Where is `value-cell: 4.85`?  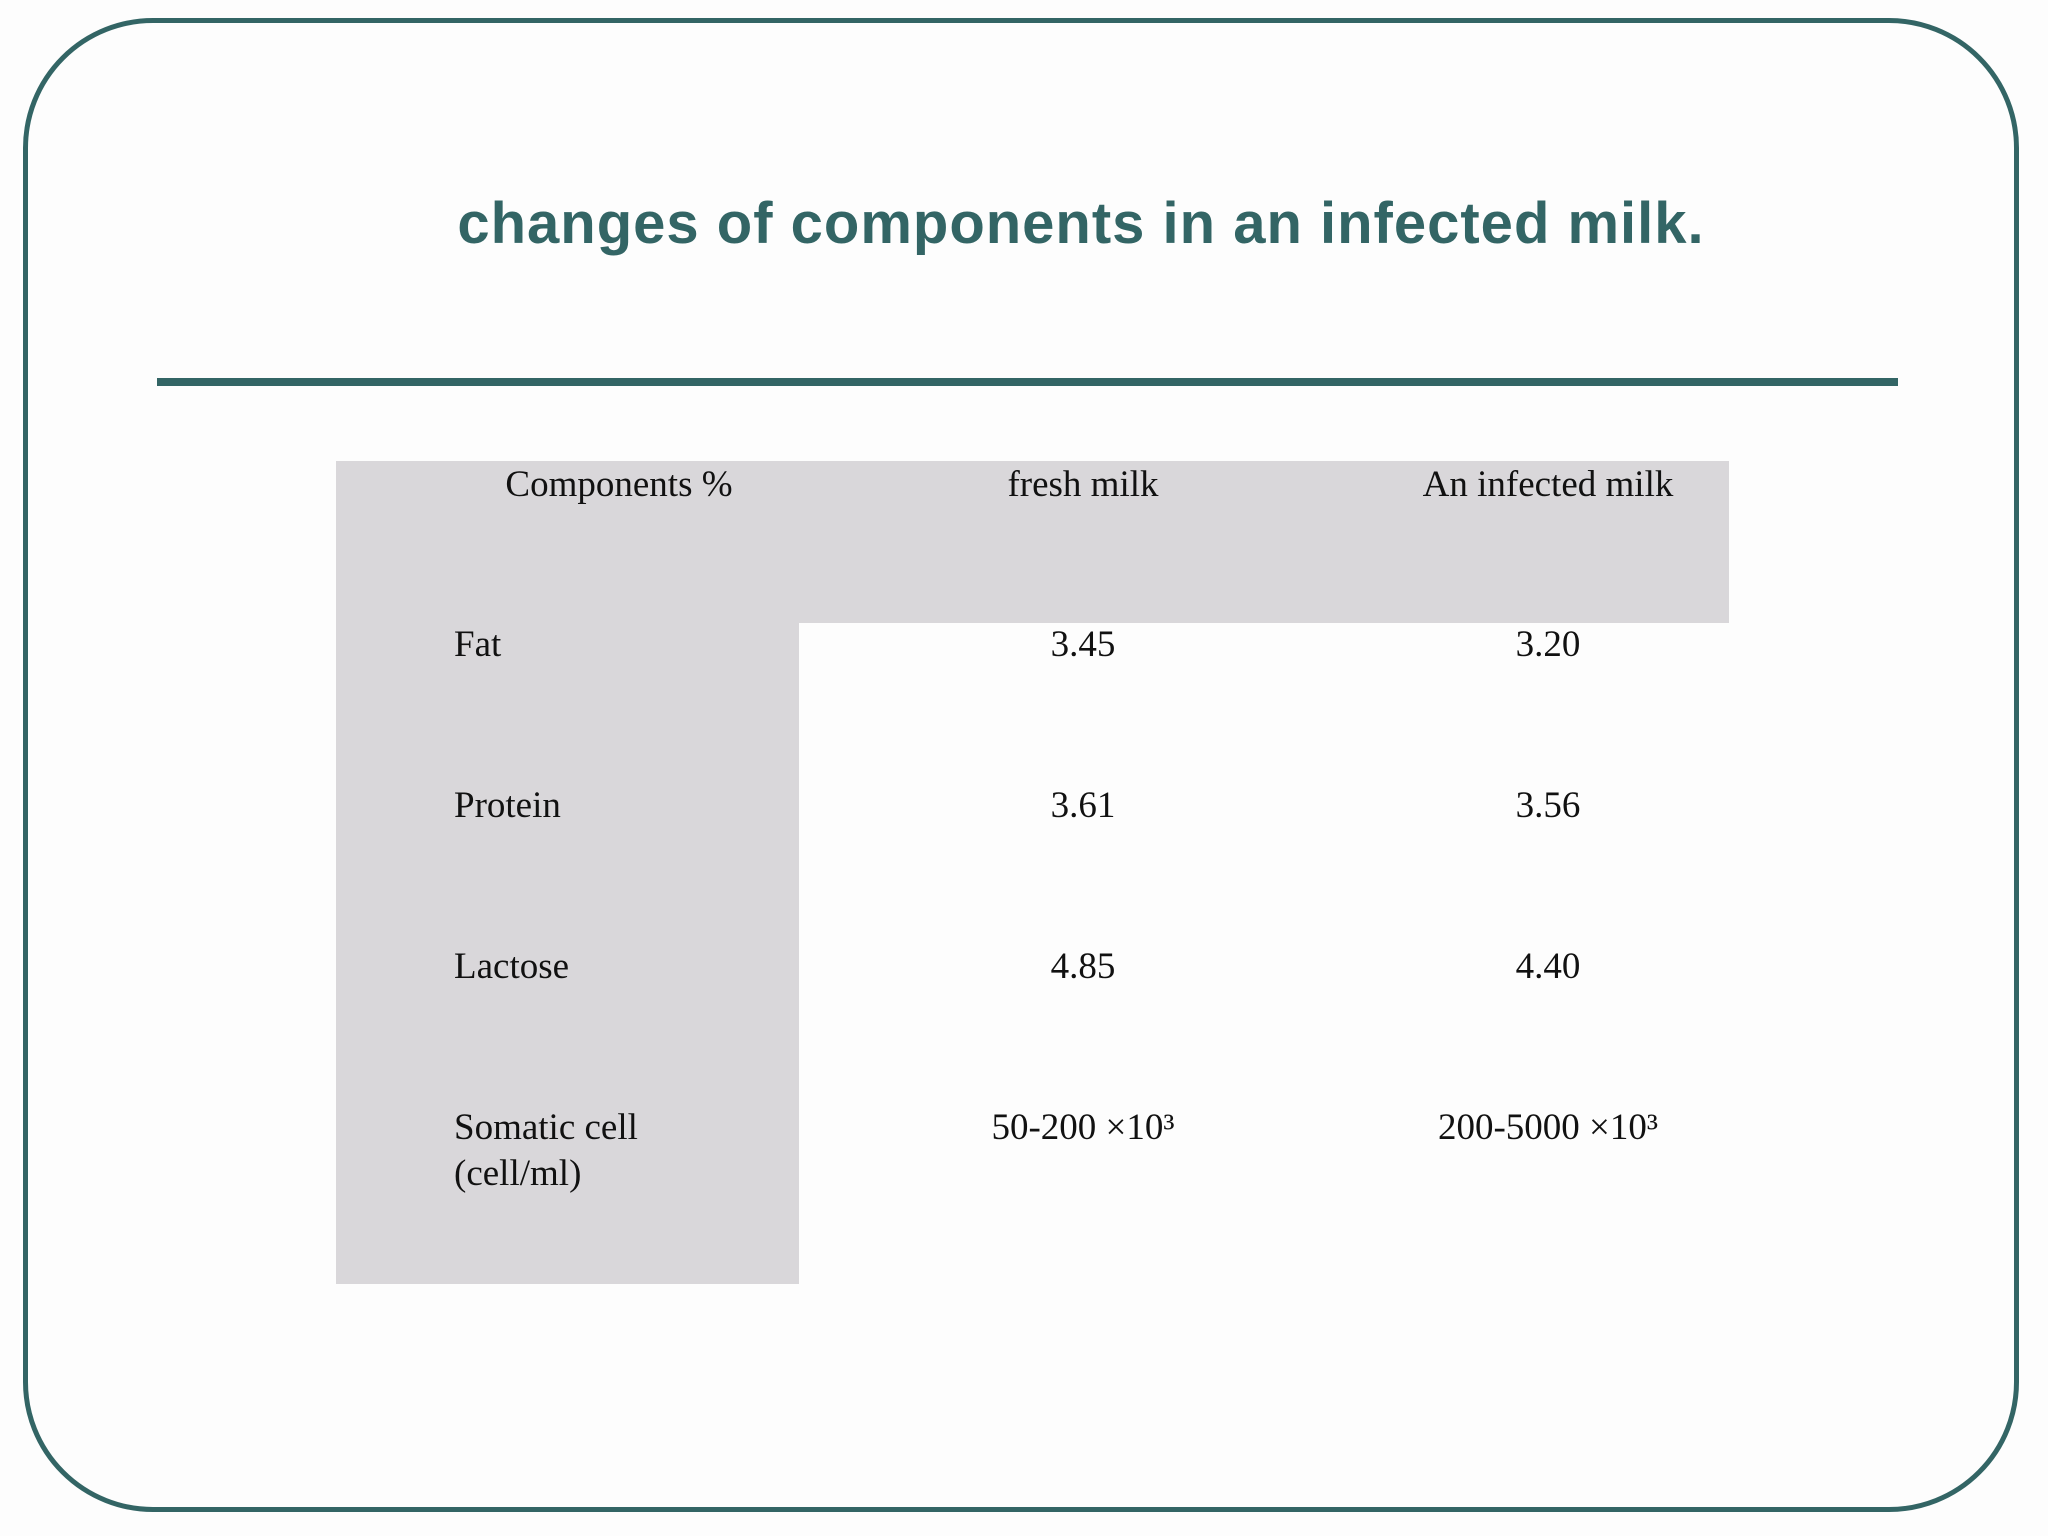
value-cell: 4.85 is located at coordinates (1083, 966).